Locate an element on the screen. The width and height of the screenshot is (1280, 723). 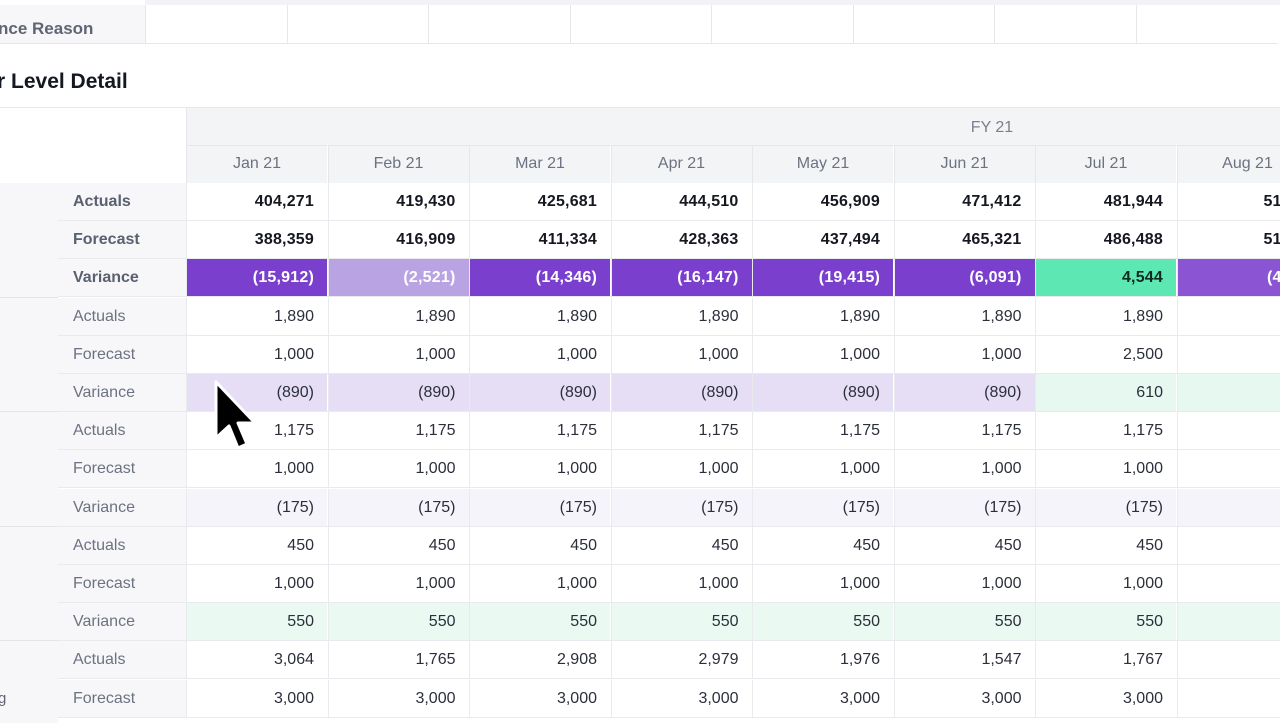
value-cell: (1 is located at coordinates (1228, 507).